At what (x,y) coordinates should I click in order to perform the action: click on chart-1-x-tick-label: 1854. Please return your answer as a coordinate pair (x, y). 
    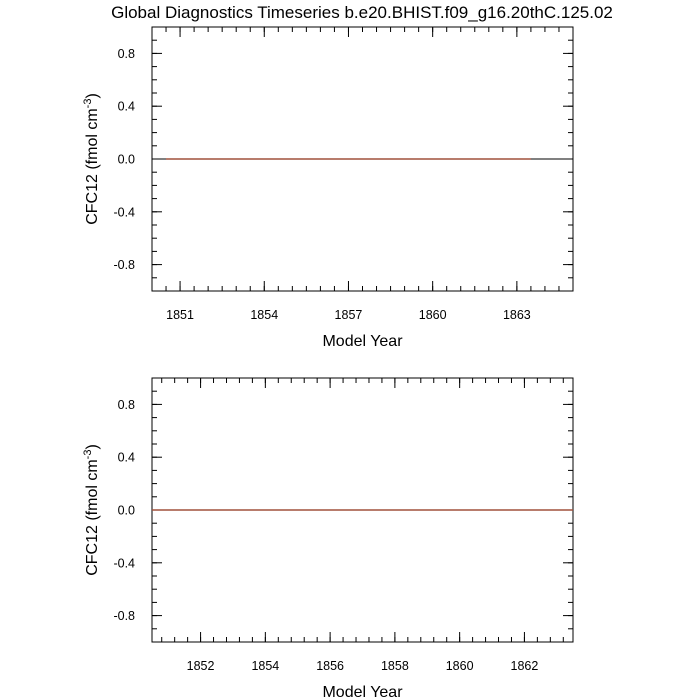
    Looking at the image, I should click on (265, 666).